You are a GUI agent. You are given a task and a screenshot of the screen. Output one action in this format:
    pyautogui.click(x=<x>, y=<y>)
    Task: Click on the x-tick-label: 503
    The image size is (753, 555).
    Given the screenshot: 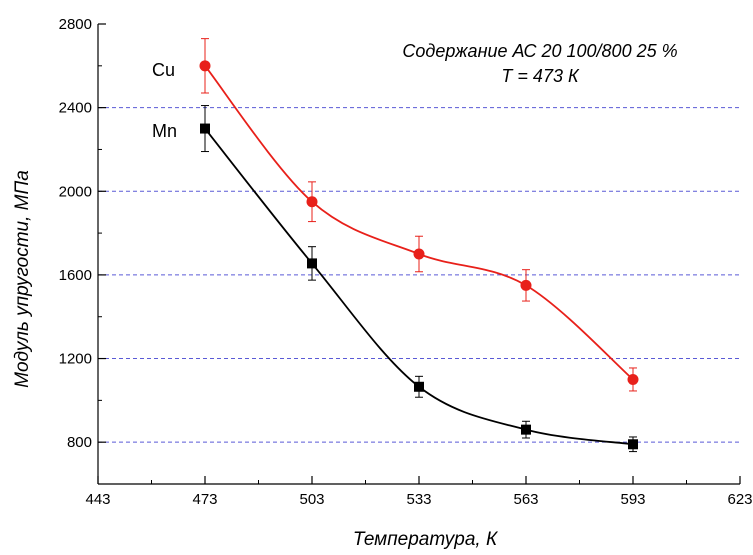 What is the action you would take?
    pyautogui.click(x=311, y=499)
    